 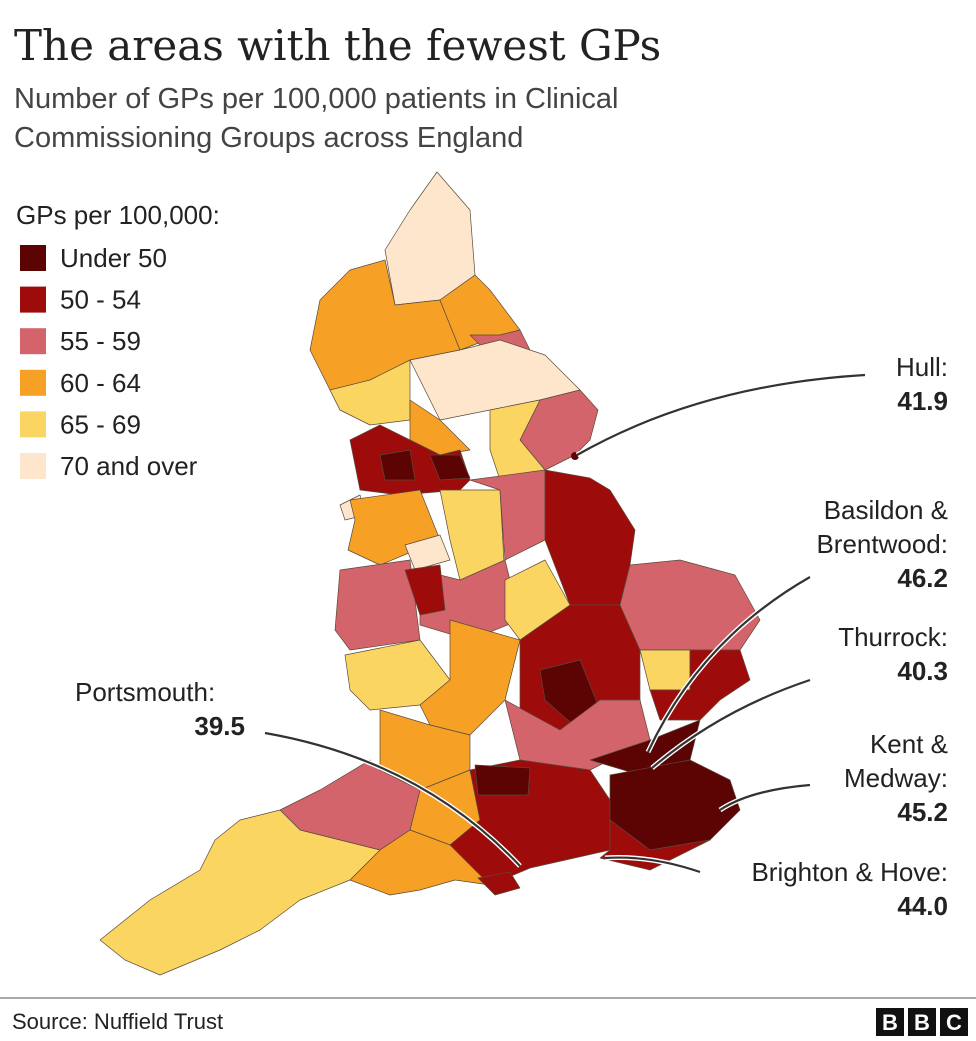 I want to click on annotation-label: Hull:, so click(x=922, y=367).